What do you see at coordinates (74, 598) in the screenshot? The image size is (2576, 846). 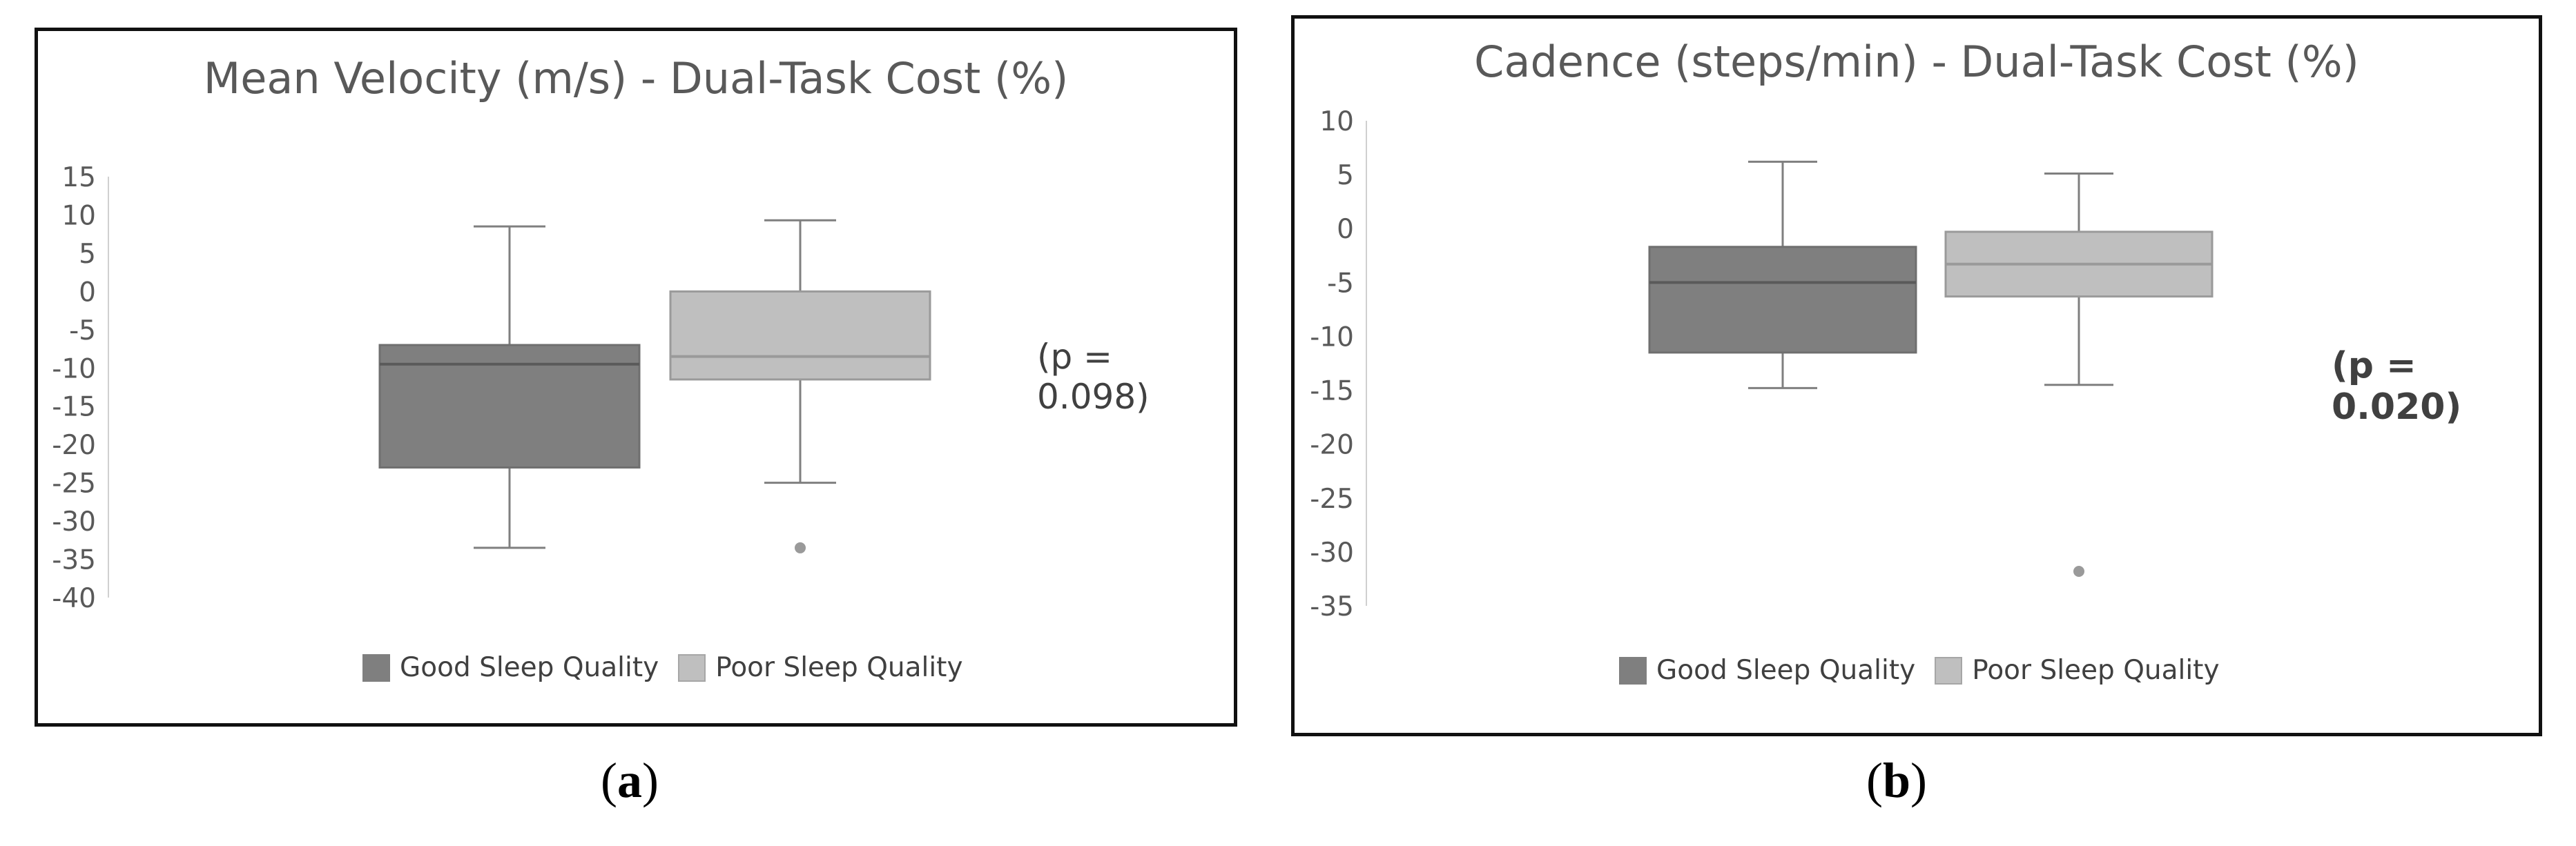 I see `y-tick-label: -40` at bounding box center [74, 598].